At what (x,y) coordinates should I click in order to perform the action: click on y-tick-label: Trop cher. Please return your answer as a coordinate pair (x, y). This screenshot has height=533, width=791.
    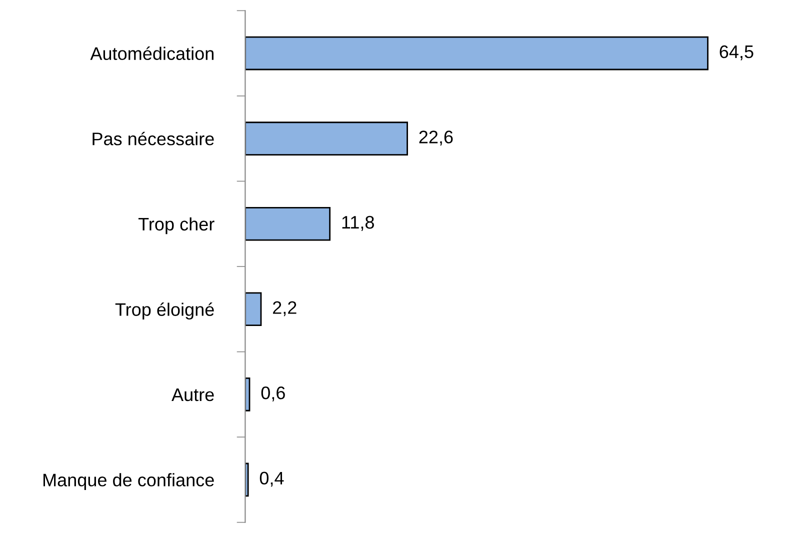
    Looking at the image, I should click on (176, 225).